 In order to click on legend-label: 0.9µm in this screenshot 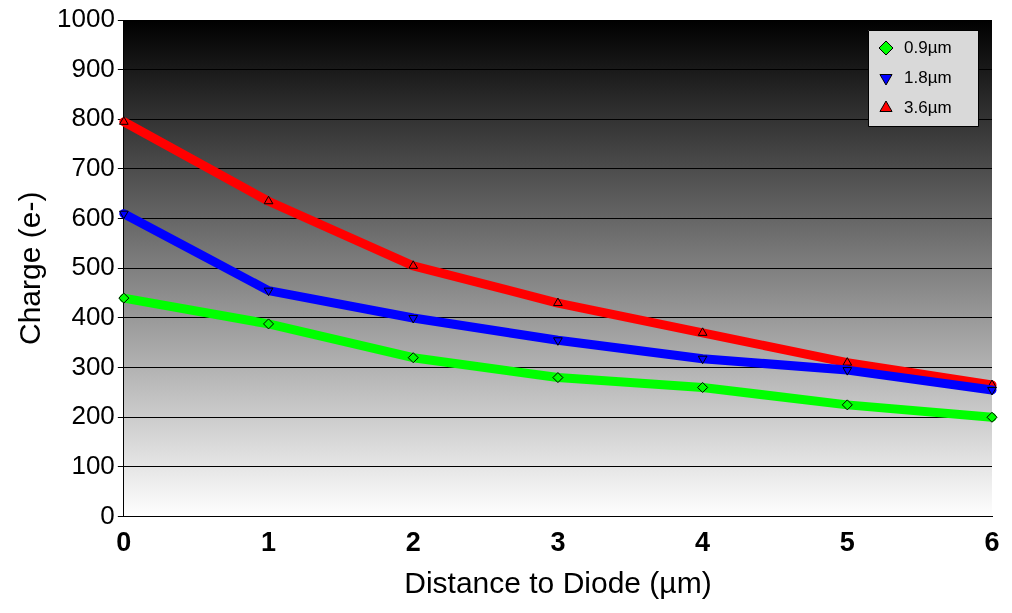, I will do `click(928, 47)`.